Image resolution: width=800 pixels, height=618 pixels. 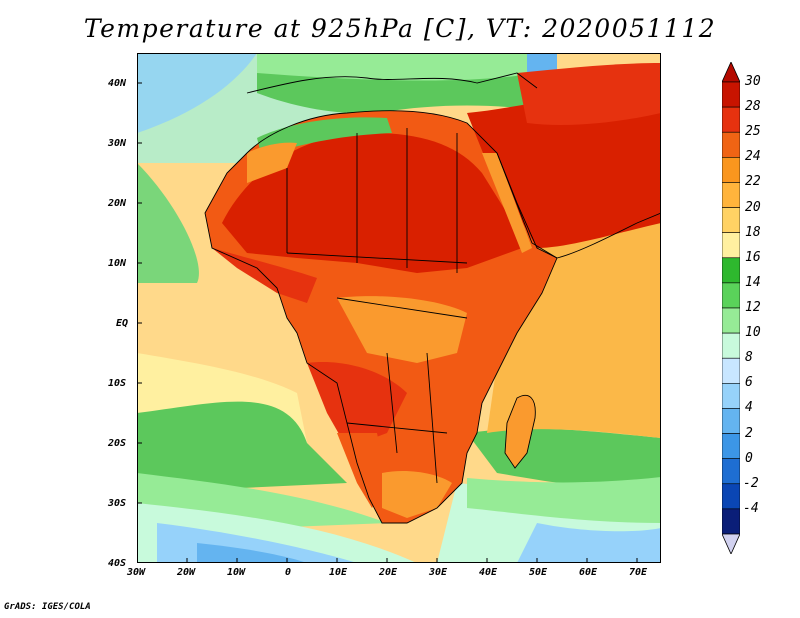 What do you see at coordinates (288, 572) in the screenshot?
I see `lon-label-0: 0` at bounding box center [288, 572].